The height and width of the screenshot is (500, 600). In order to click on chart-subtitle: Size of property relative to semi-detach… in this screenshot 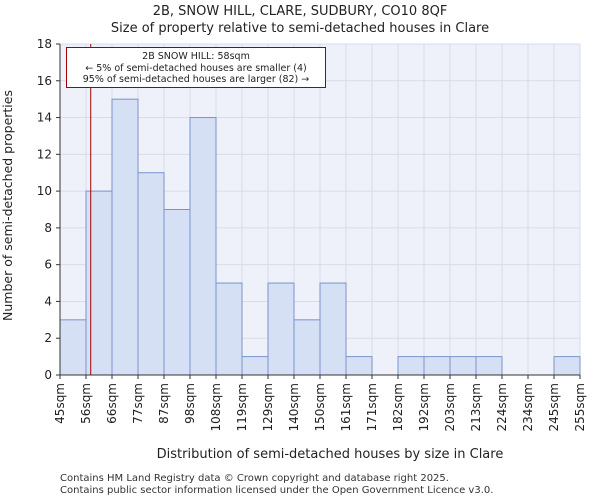, I will do `click(300, 28)`.